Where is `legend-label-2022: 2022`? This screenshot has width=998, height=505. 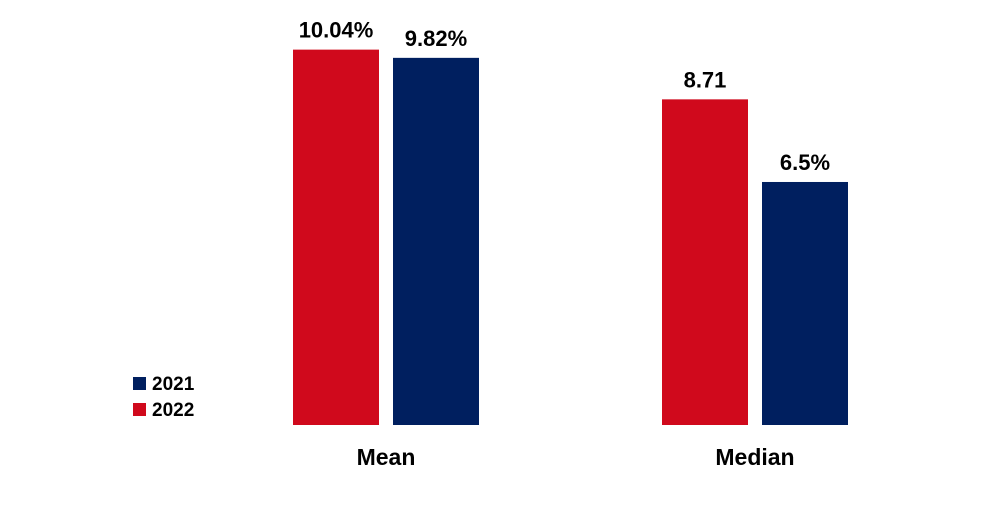
legend-label-2022: 2022 is located at coordinates (173, 410).